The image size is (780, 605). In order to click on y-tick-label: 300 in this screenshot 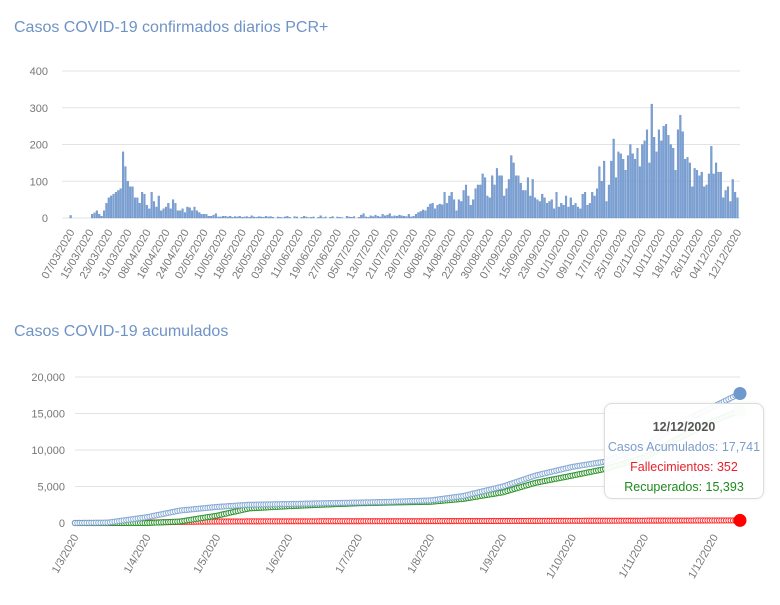, I will do `click(39, 109)`.